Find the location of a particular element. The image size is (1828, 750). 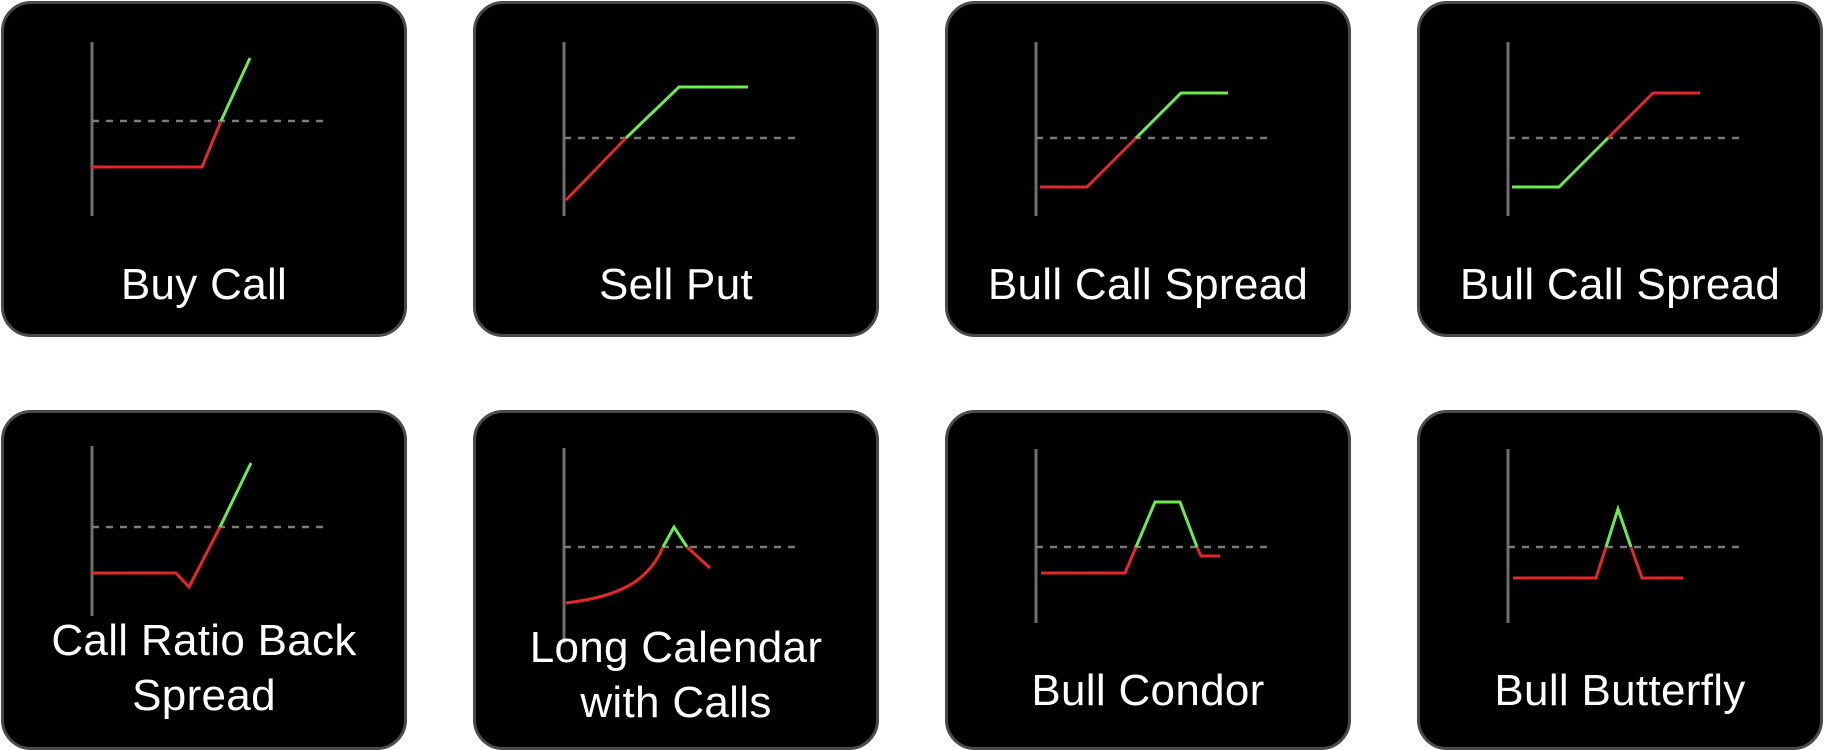

strategy-label-line-1: Long Calendar is located at coordinates (676, 647).